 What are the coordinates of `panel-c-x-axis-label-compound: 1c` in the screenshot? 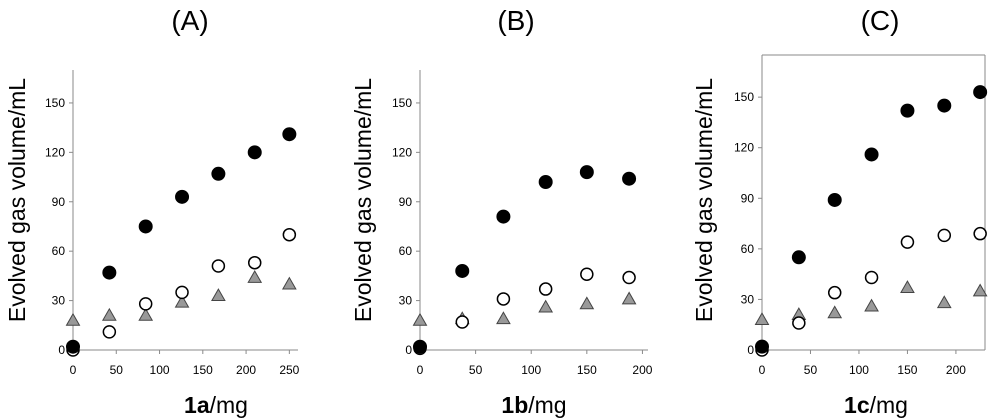 It's located at (857, 405).